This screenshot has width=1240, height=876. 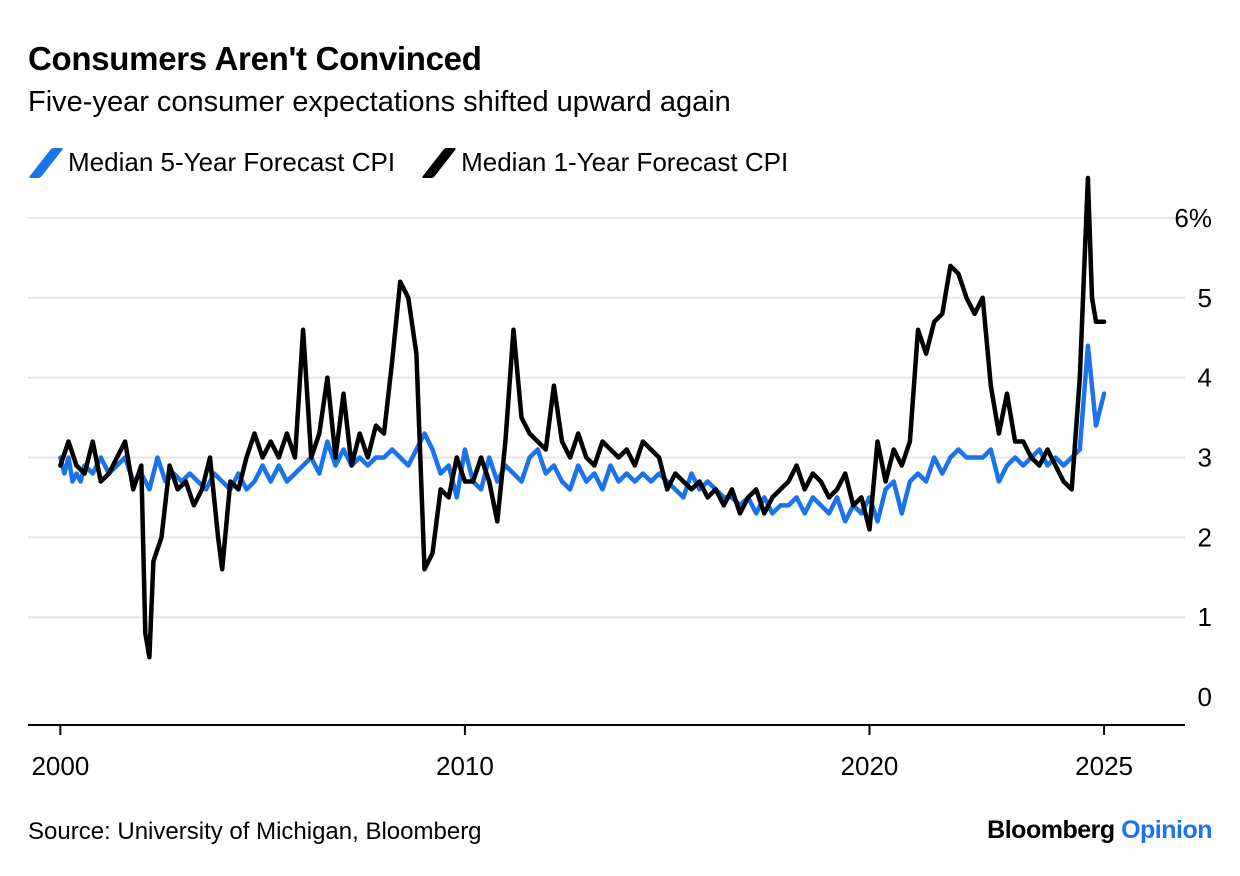 I want to click on legend-label-5-year: Median 5-Year Forecast CPI, so click(x=232, y=162).